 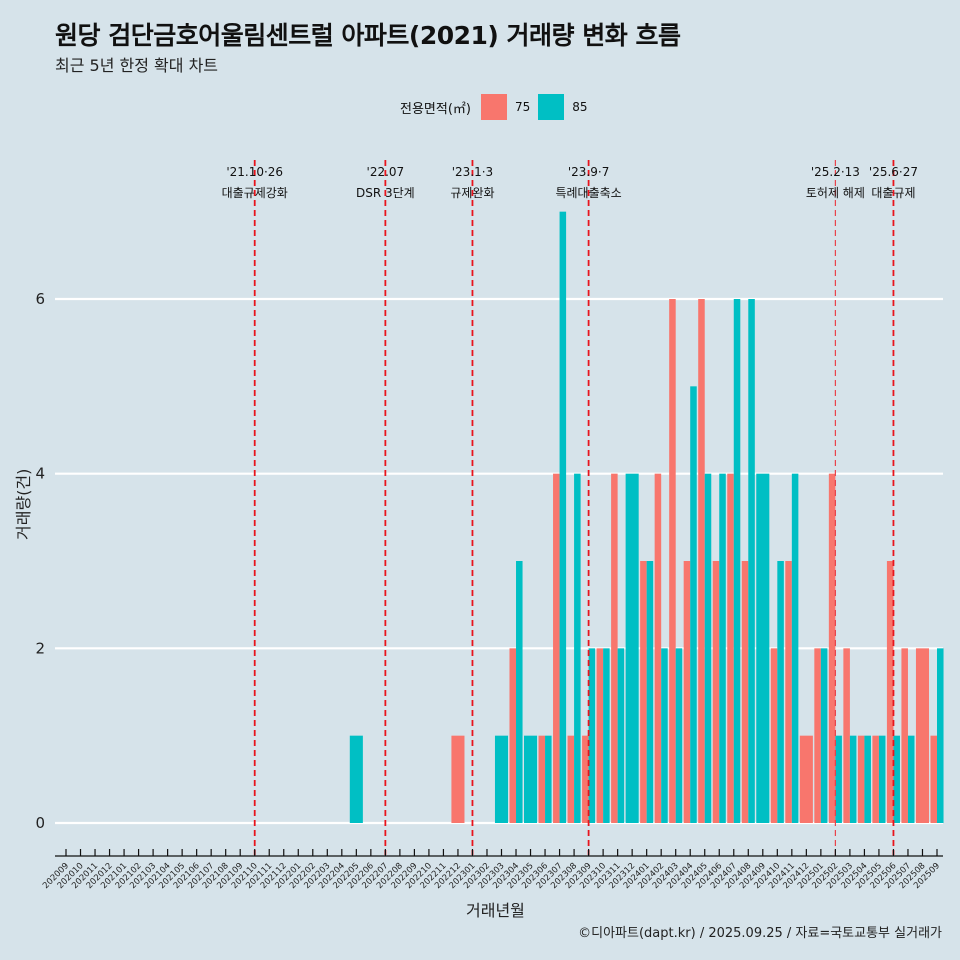 I want to click on event-label: 토허제 해제, so click(x=835, y=193).